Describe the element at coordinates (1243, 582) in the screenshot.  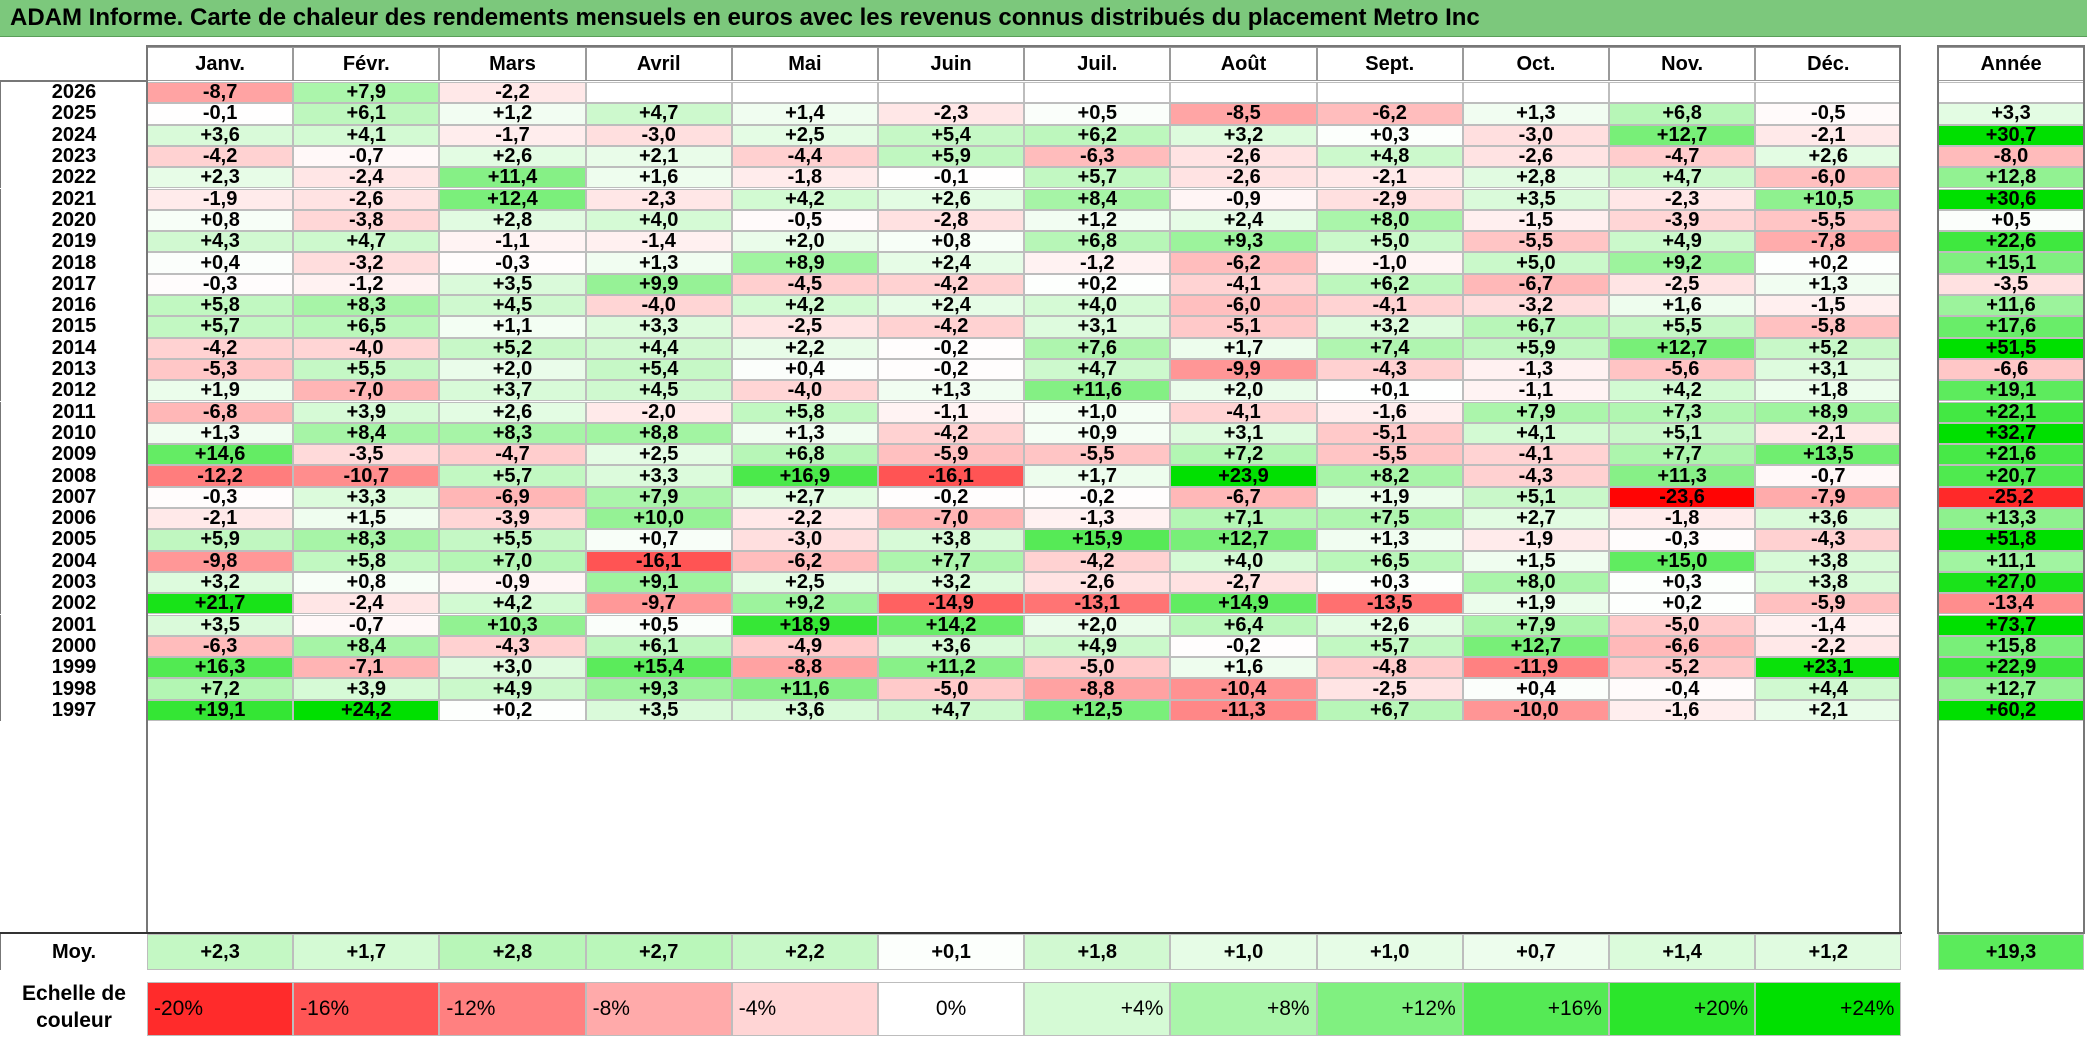
I see `heatmap-cell: -2,7` at that location.